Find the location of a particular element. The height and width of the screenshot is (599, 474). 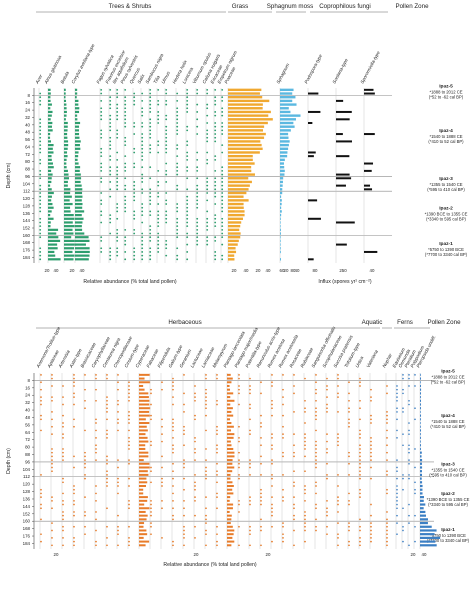

zone-name: Ipaz-3 is located at coordinates (448, 464).